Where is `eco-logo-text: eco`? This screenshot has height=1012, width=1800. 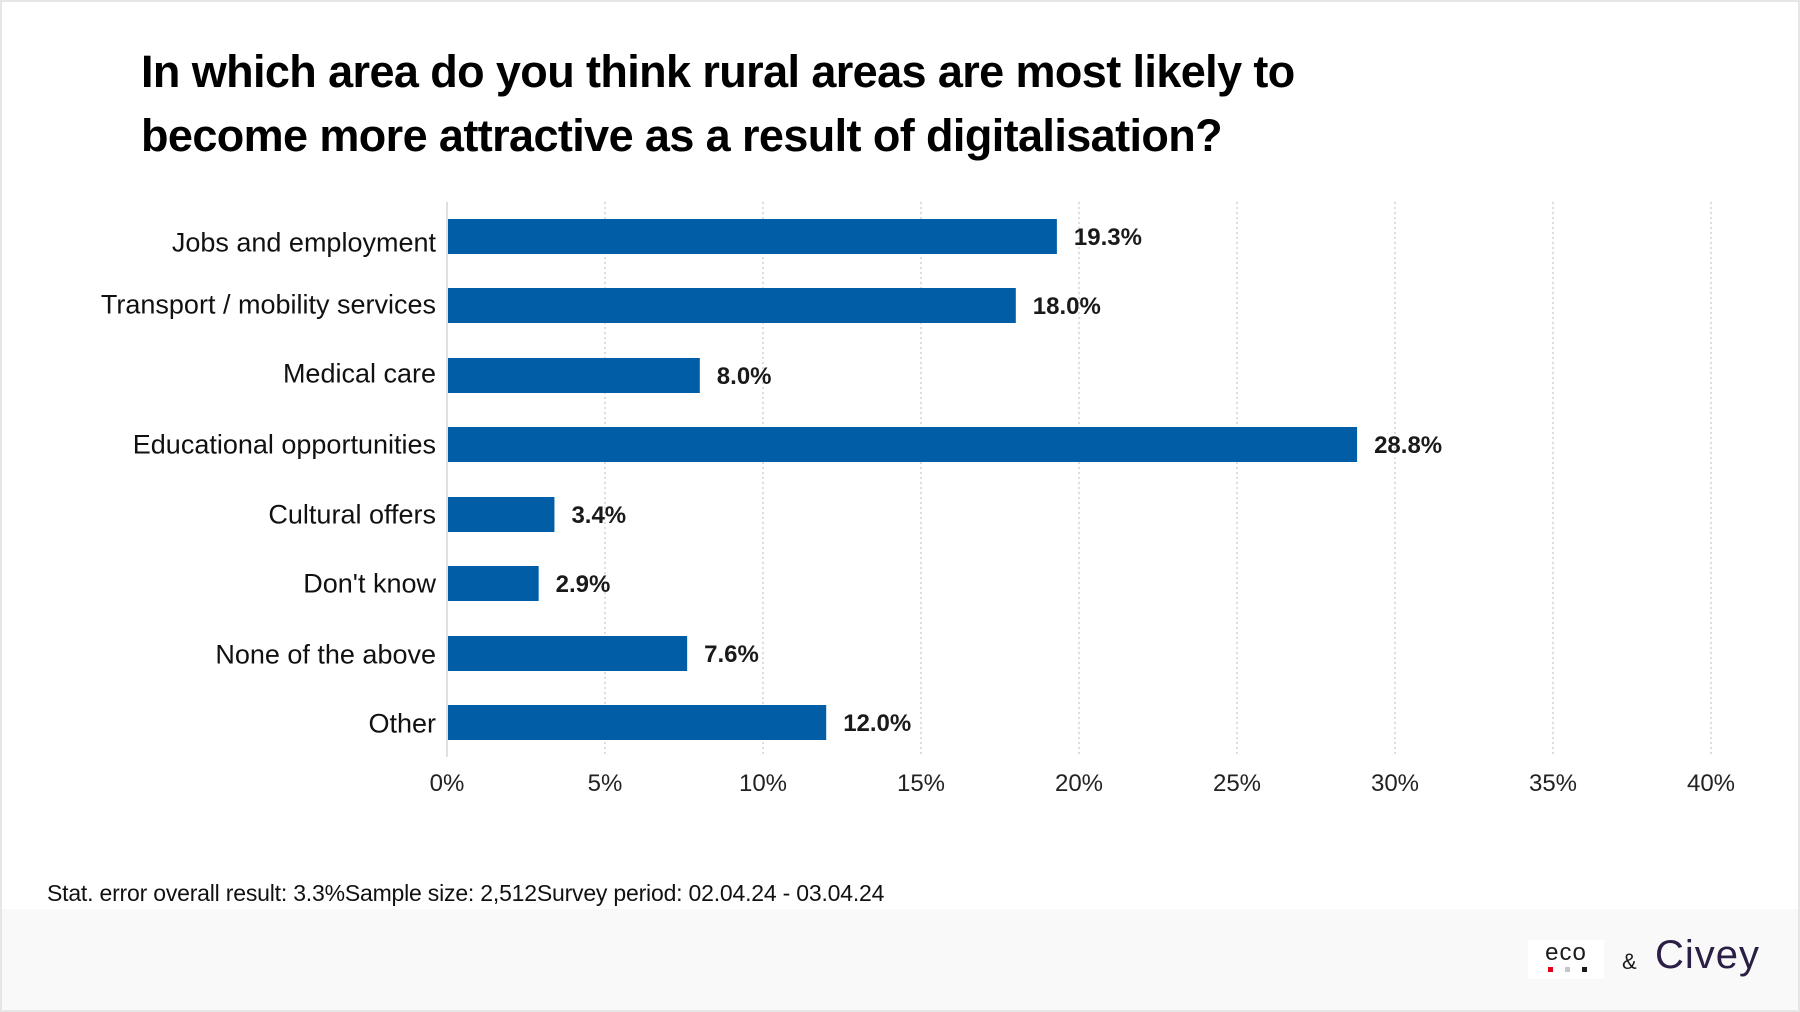 eco-logo-text: eco is located at coordinates (1566, 952).